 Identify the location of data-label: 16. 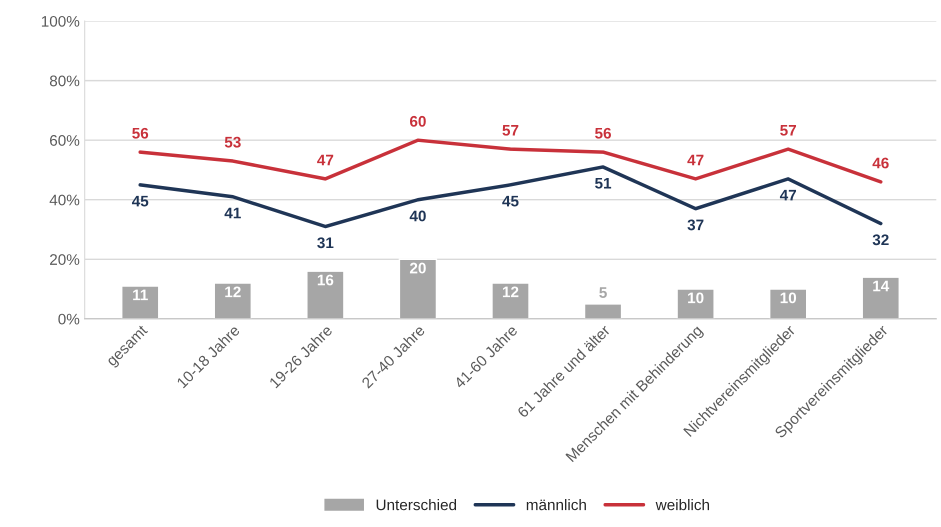
(326, 280).